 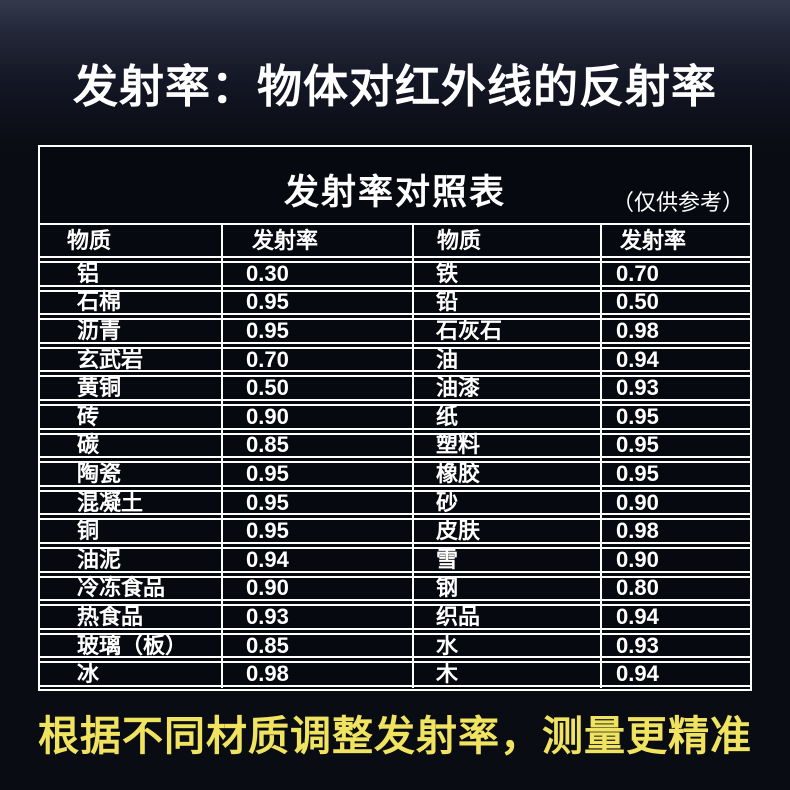 What do you see at coordinates (89, 240) in the screenshot?
I see `header-material-left: 物质` at bounding box center [89, 240].